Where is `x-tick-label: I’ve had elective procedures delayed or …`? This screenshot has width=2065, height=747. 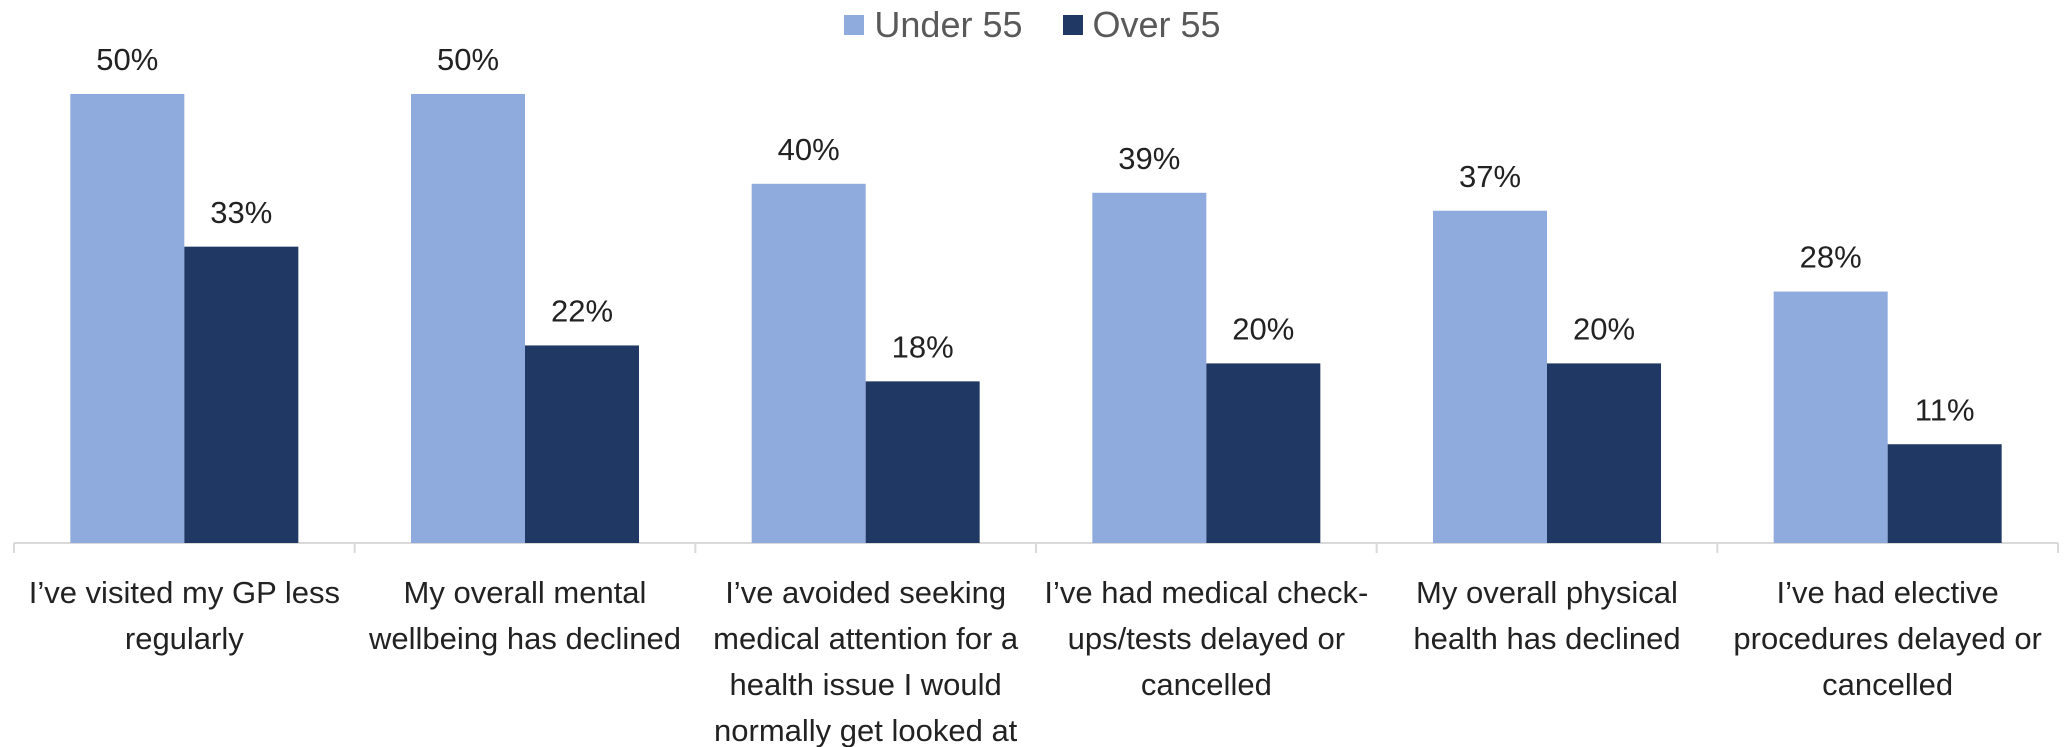
x-tick-label: I’ve had elective procedures delayed or … is located at coordinates (1887, 638).